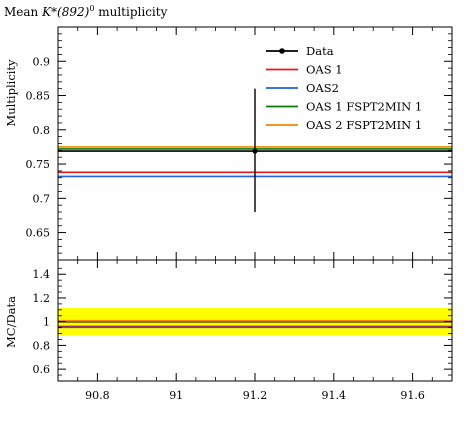  I want to click on xtick-label-4: 91.6, so click(412, 395).